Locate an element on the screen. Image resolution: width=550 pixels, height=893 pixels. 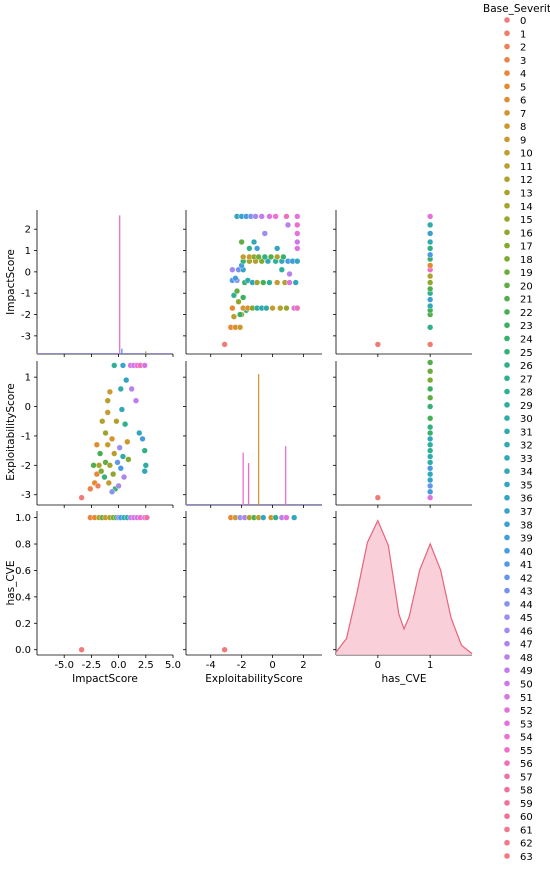
ytick-label-impactscore: -3 is located at coordinates (26, 336).